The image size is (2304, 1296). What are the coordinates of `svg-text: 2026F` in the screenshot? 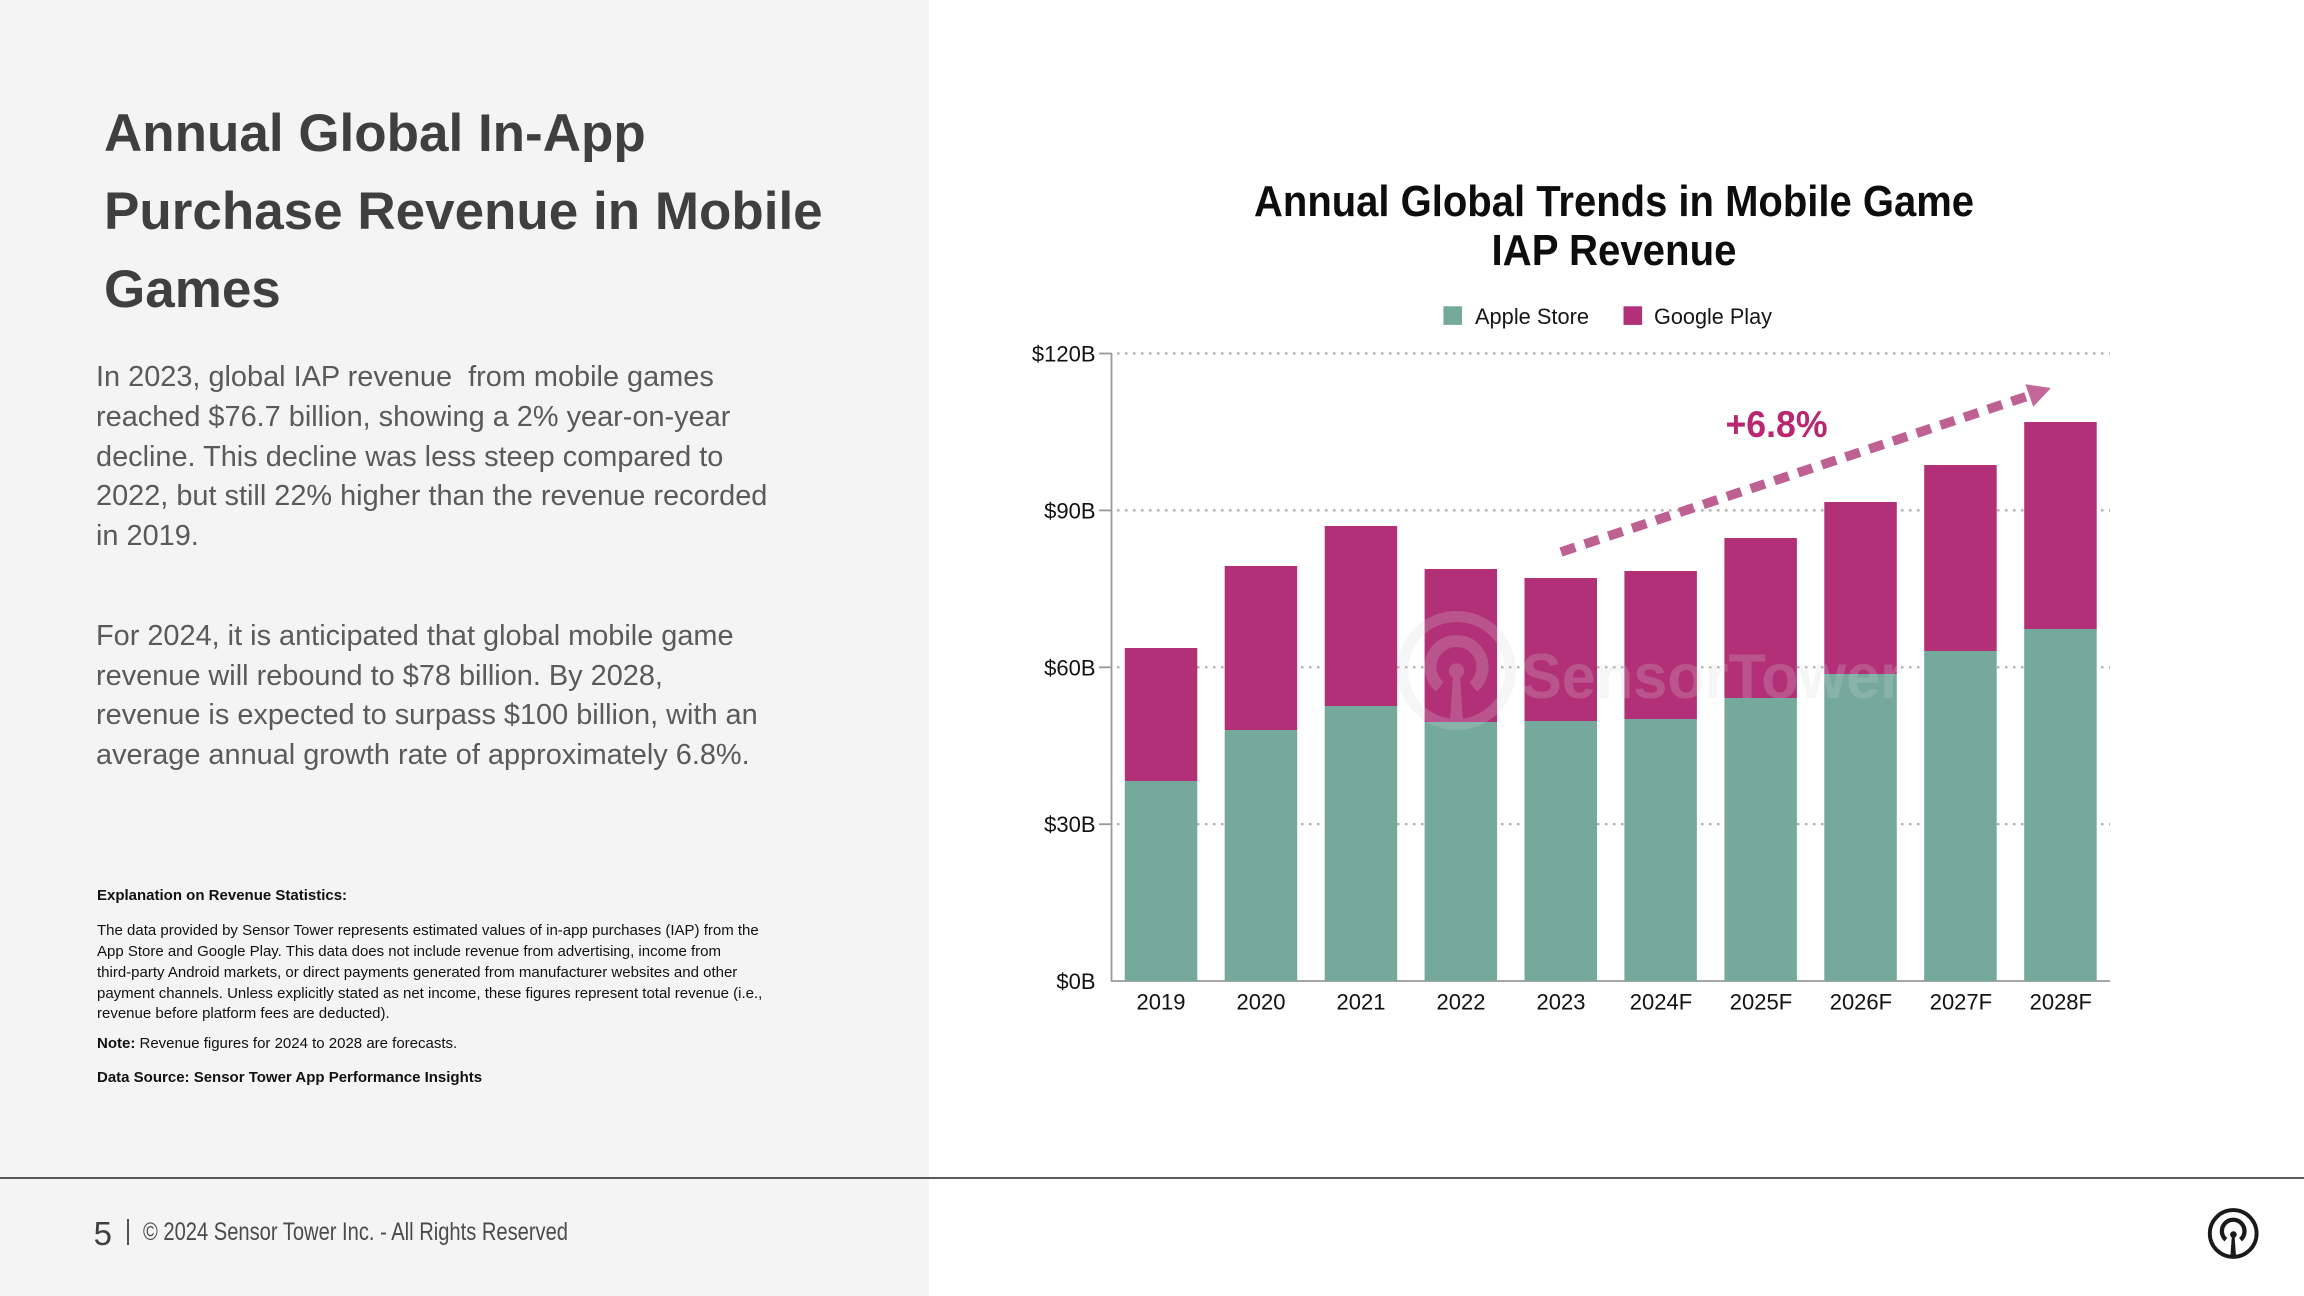 It's located at (1861, 1002).